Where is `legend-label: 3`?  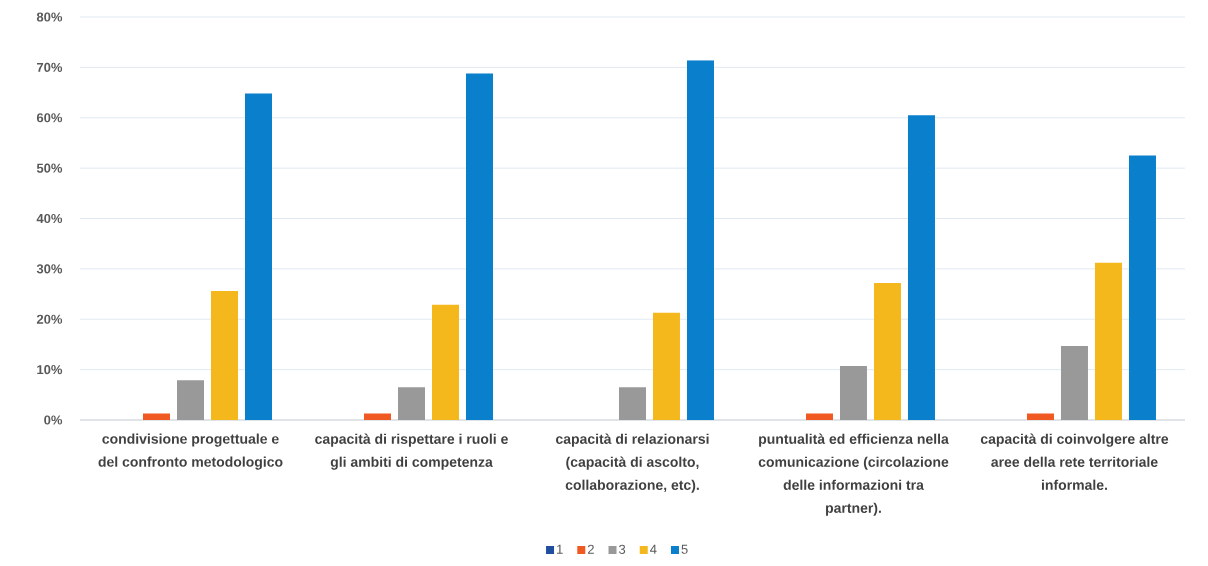 legend-label: 3 is located at coordinates (622, 549).